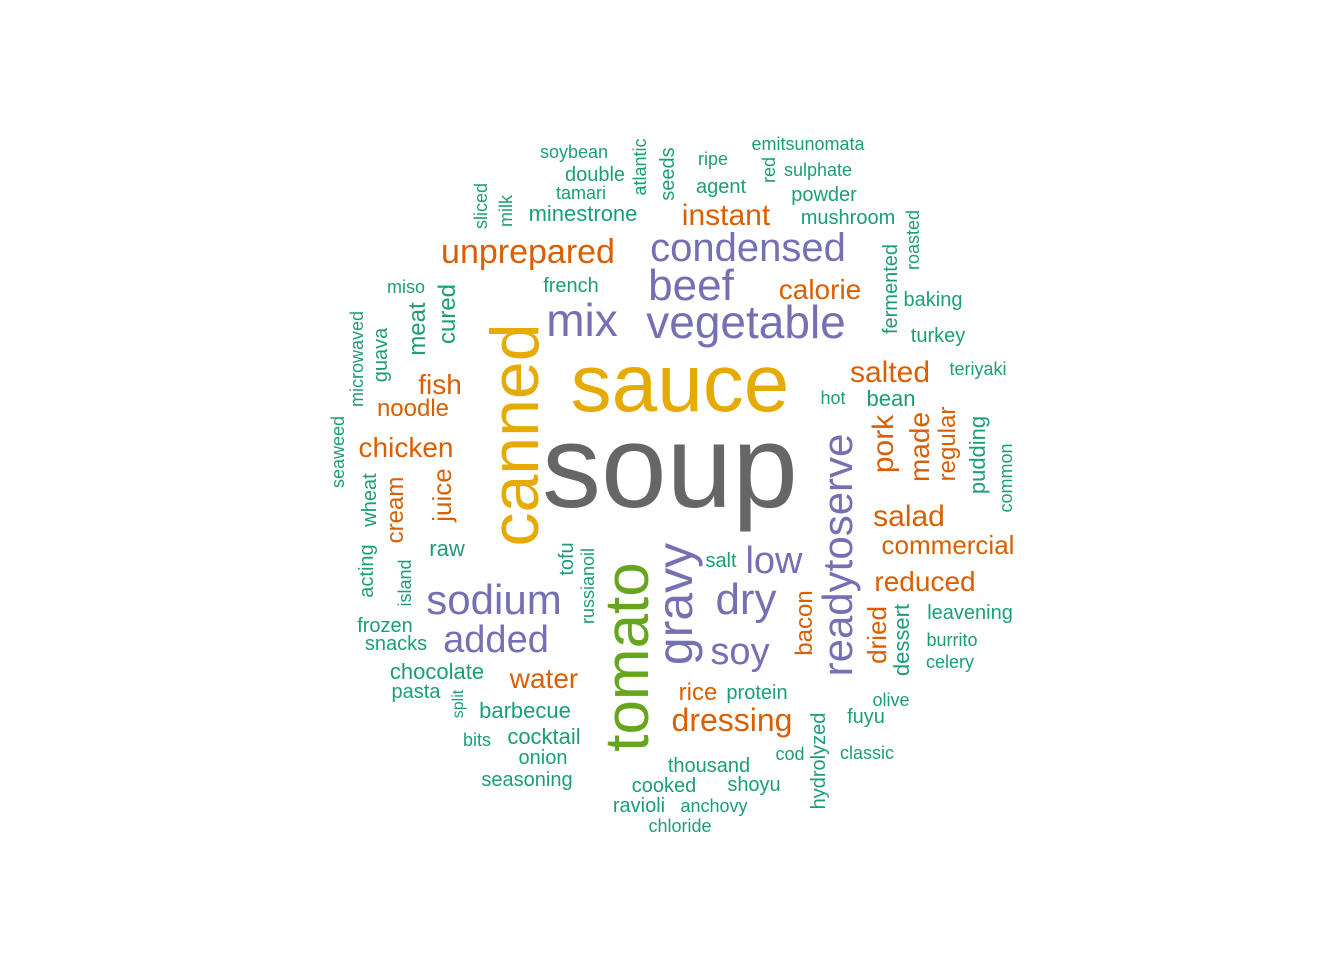 The image size is (1344, 960). What do you see at coordinates (925, 581) in the screenshot?
I see `word-reduced: reduced` at bounding box center [925, 581].